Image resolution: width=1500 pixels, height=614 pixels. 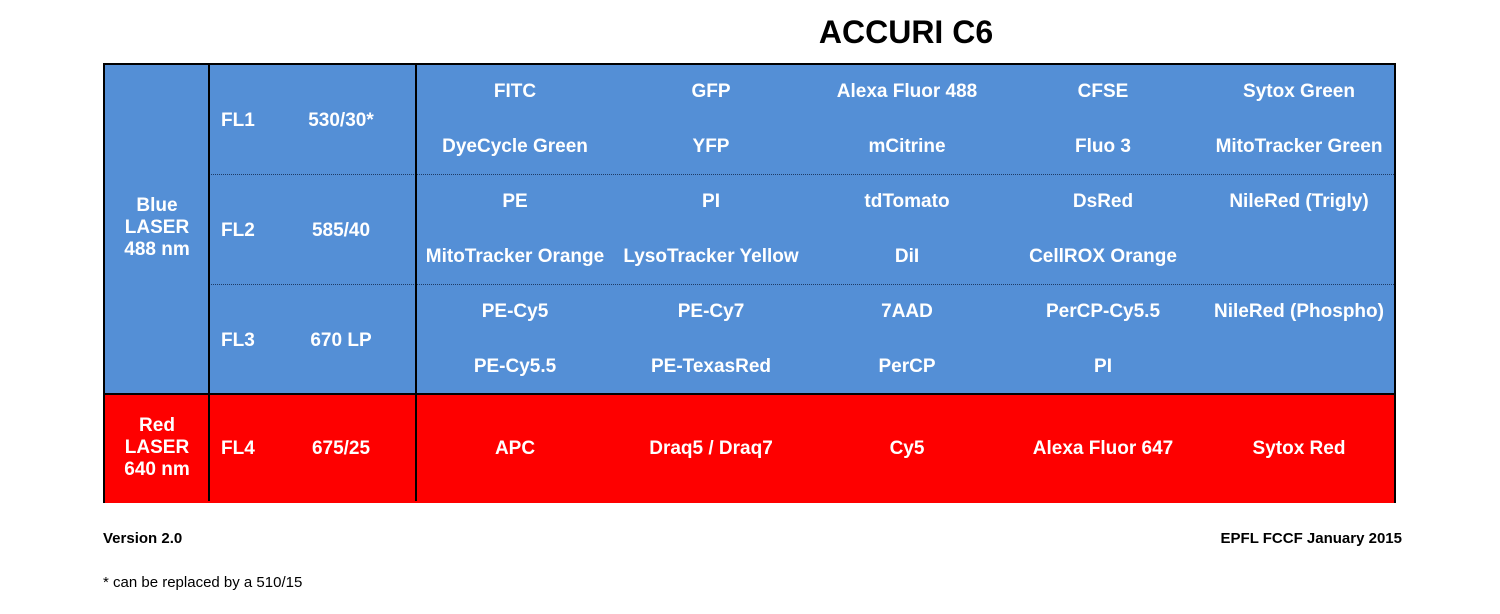 I want to click on filter-spec: 530/30*, so click(x=341, y=120).